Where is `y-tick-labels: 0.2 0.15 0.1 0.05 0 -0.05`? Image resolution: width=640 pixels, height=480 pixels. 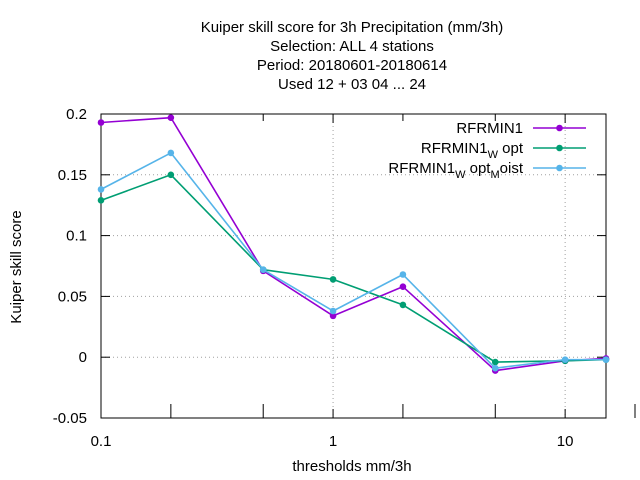 y-tick-labels: 0.2 0.15 0.1 0.05 0 -0.05 is located at coordinates (70, 266).